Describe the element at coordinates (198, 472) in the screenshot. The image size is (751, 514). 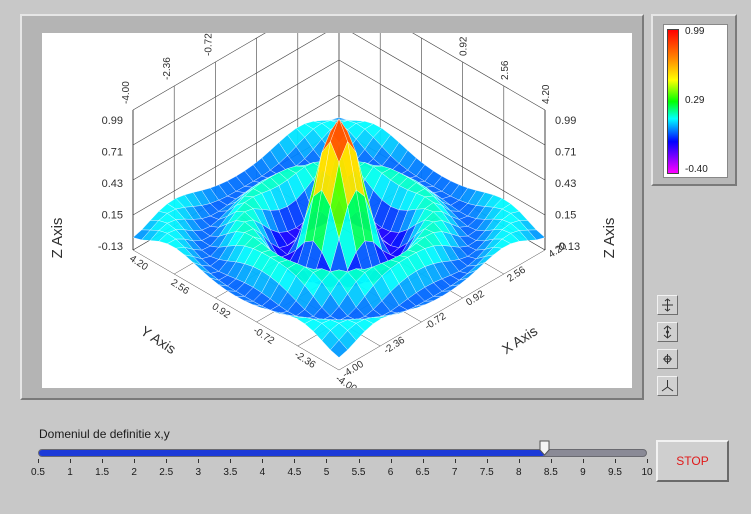
I see `slider-tick-label: 3` at that location.